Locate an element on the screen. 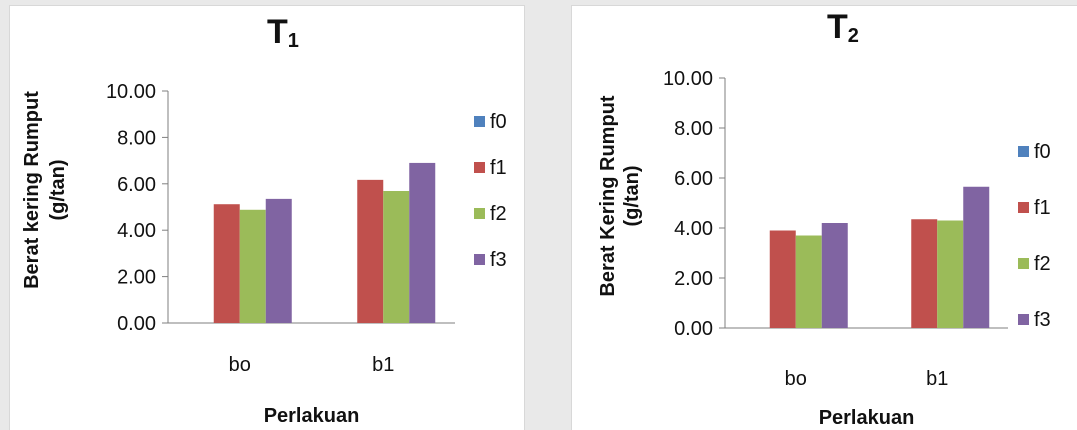 The image size is (1077, 430). bar-t2-bo-f3 is located at coordinates (834, 275).